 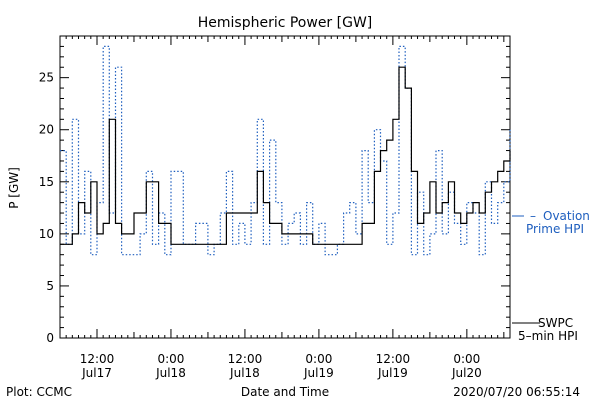 I want to click on legend-ovation-dash: –, so click(x=533, y=216).